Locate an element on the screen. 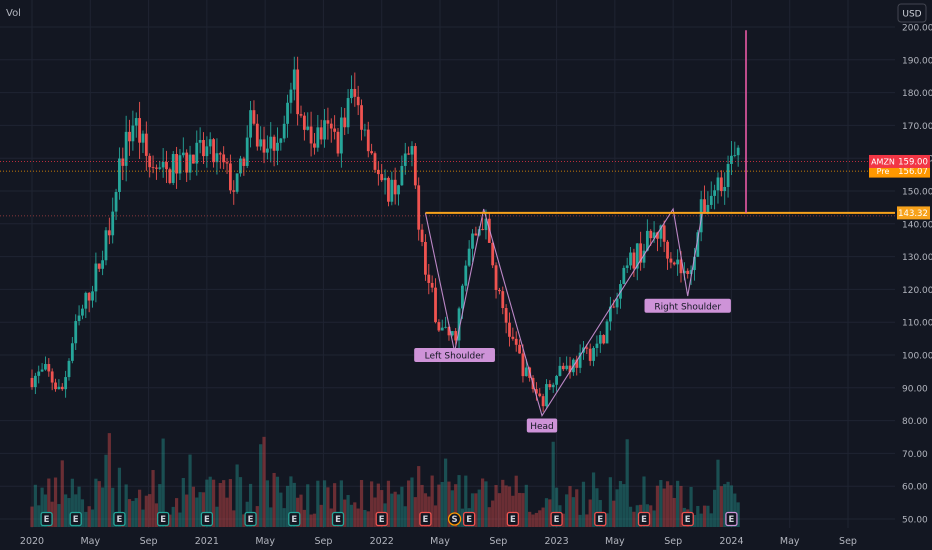 This screenshot has height=550, width=932. neckline-price-tag-box is located at coordinates (913, 213).